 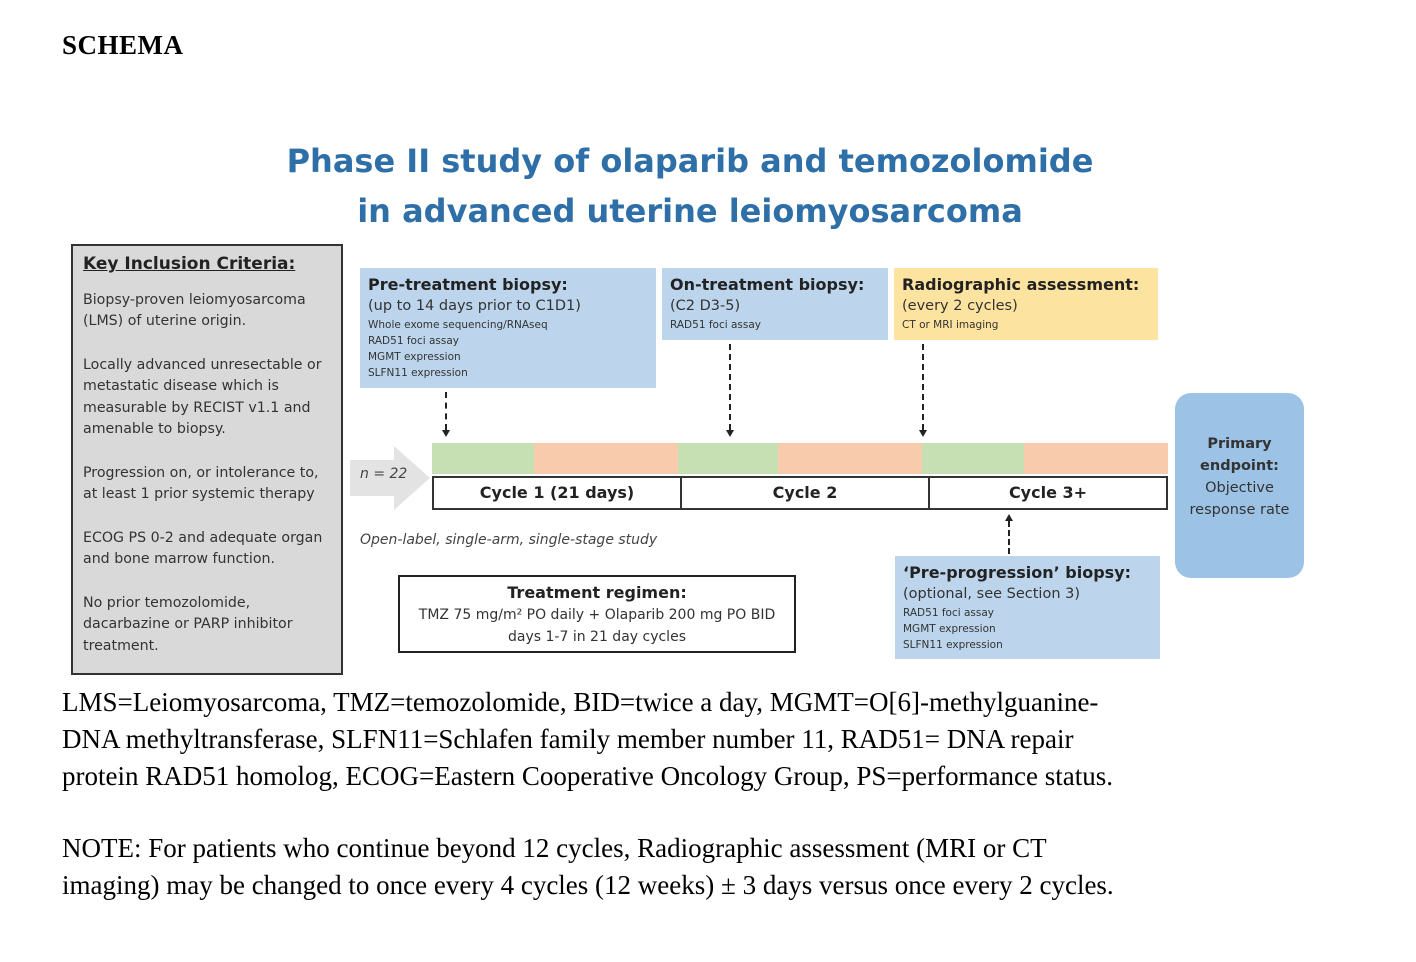 What do you see at coordinates (950, 325) in the screenshot?
I see `radiographic-detail: CT or MRI imaging` at bounding box center [950, 325].